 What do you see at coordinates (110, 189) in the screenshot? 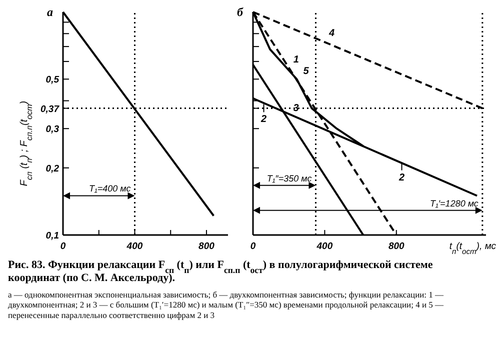
I see `annotation: T₁=400 мс` at bounding box center [110, 189].